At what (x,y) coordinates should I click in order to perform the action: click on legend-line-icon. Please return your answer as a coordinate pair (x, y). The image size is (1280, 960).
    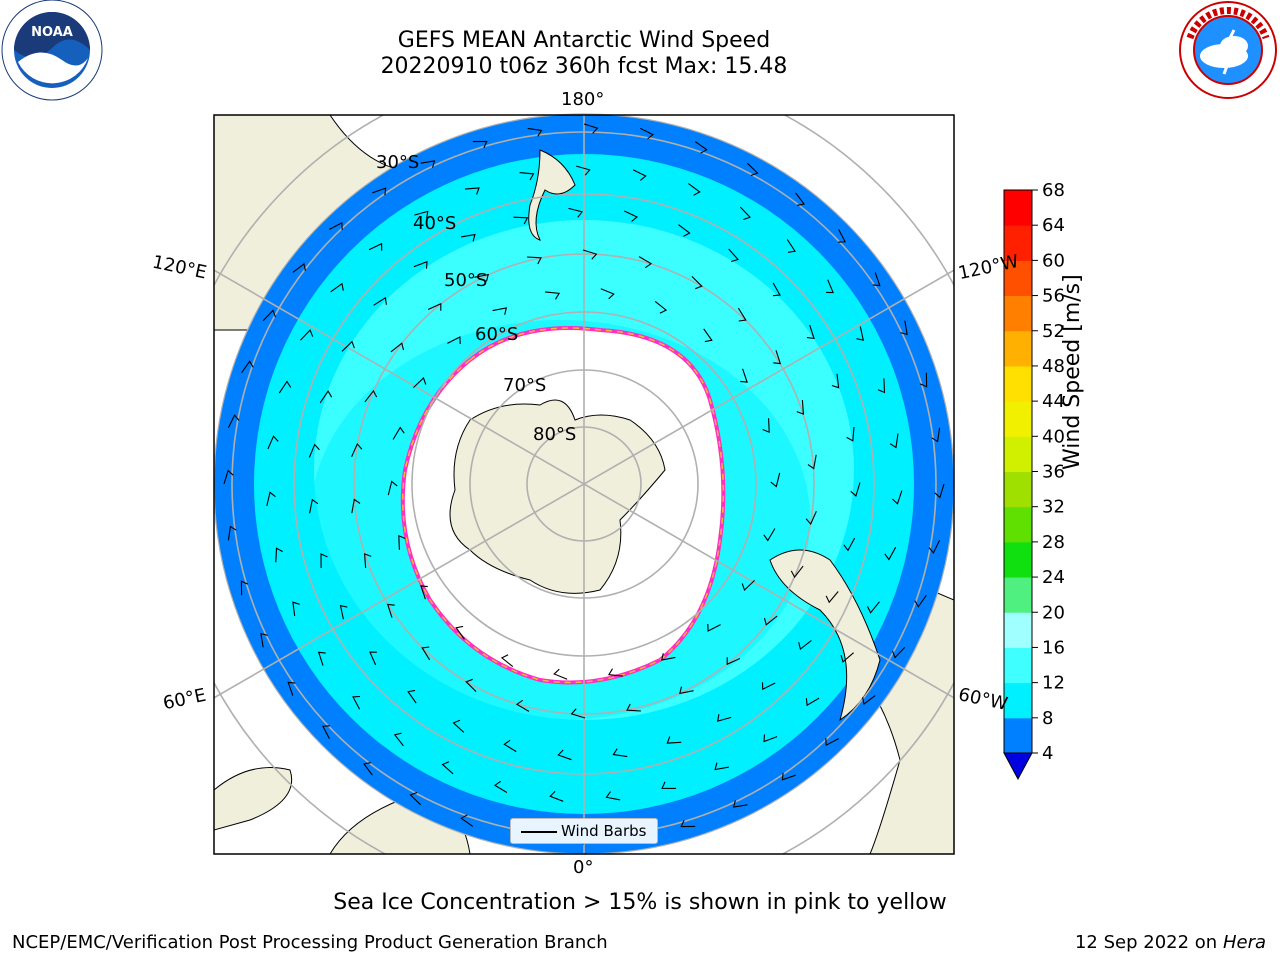
    Looking at the image, I should click on (539, 832).